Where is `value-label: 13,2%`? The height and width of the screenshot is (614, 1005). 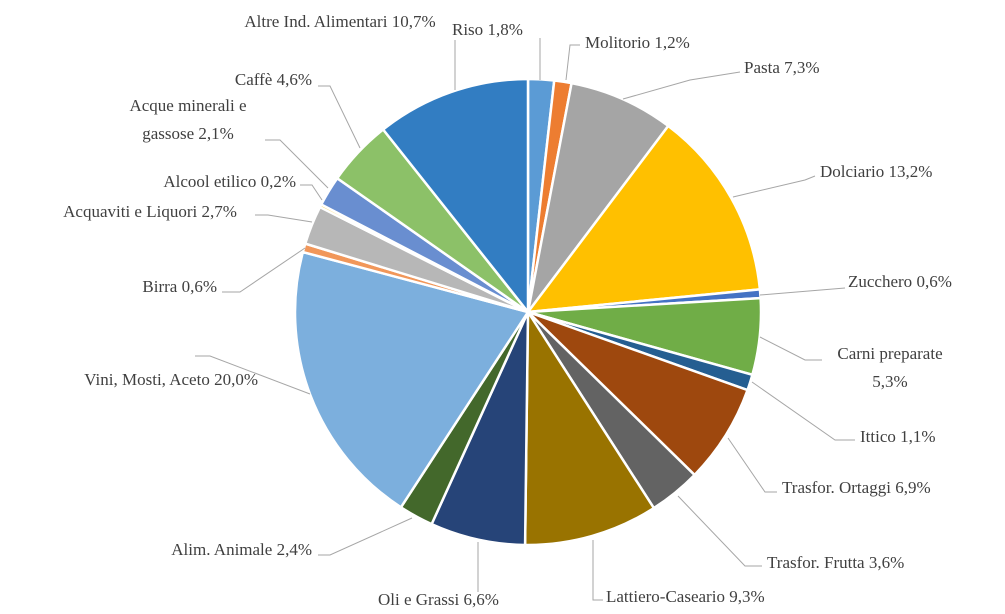
value-label: 13,2% is located at coordinates (910, 171).